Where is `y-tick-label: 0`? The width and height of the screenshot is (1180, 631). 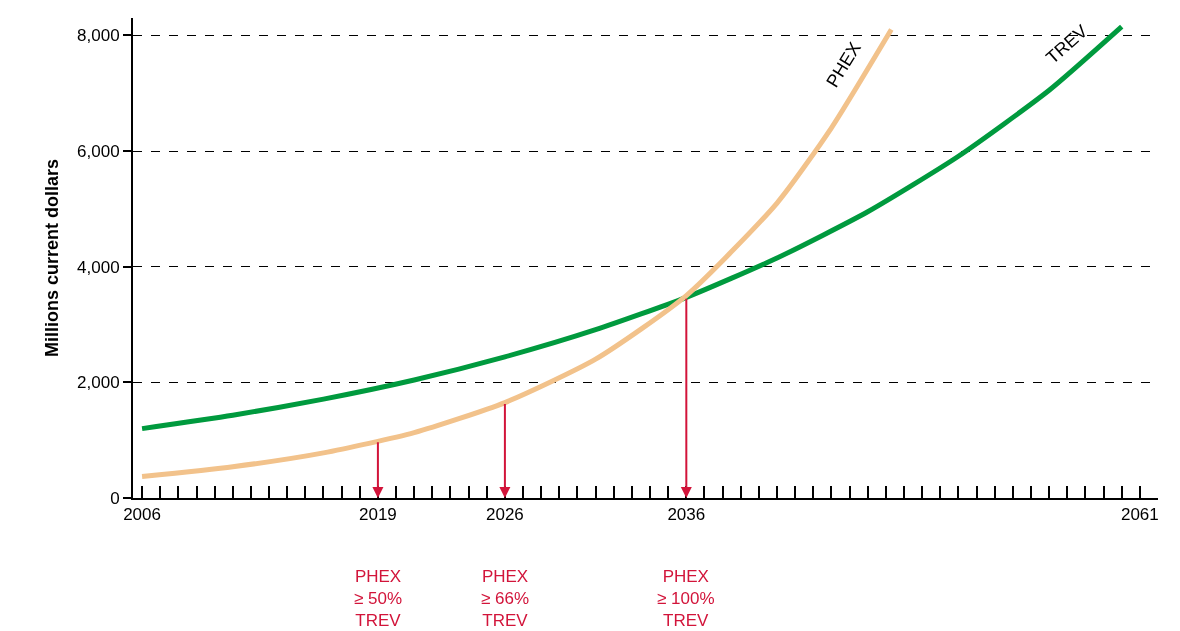 y-tick-label: 0 is located at coordinates (115, 498).